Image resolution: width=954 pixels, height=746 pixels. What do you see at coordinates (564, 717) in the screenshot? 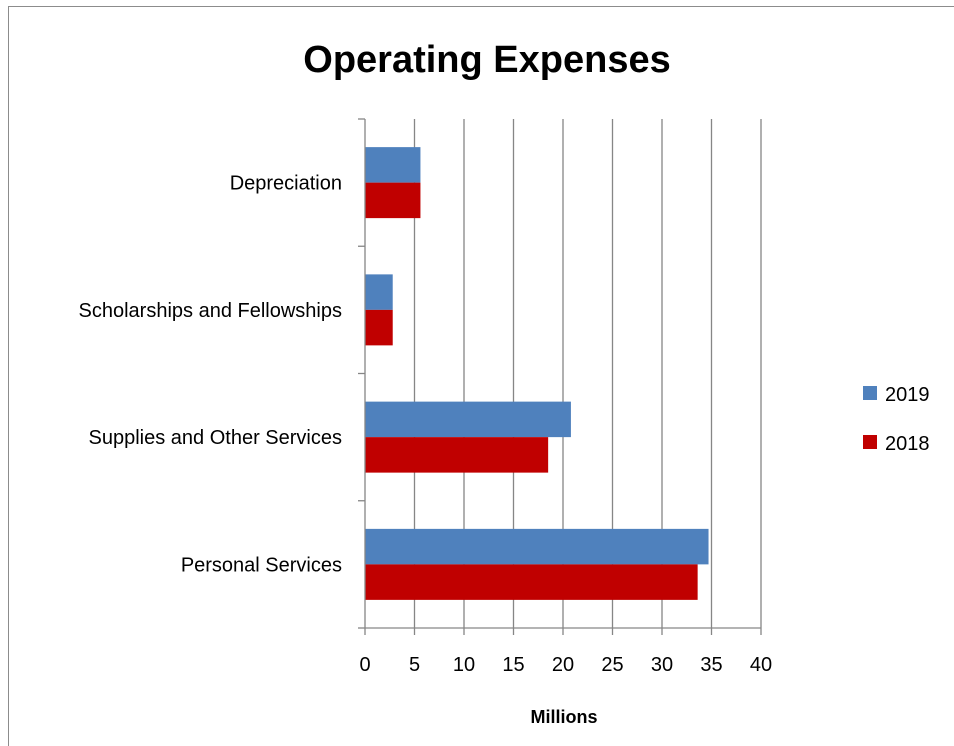
I see `x-axis-title: Millions` at bounding box center [564, 717].